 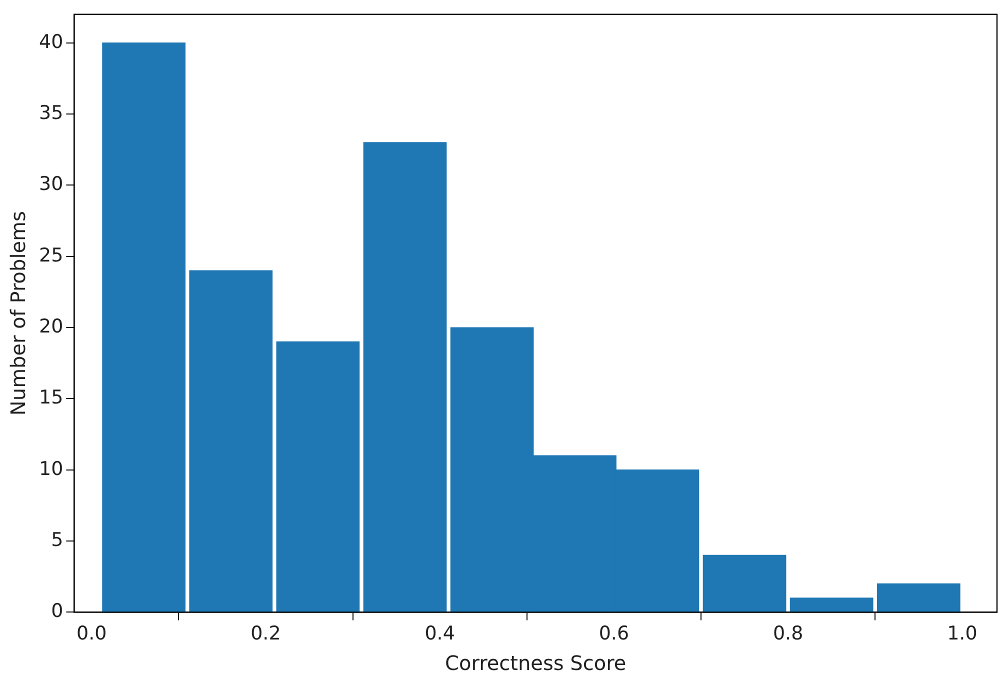 I want to click on x-tick-label: 0.0, so click(x=91, y=633).